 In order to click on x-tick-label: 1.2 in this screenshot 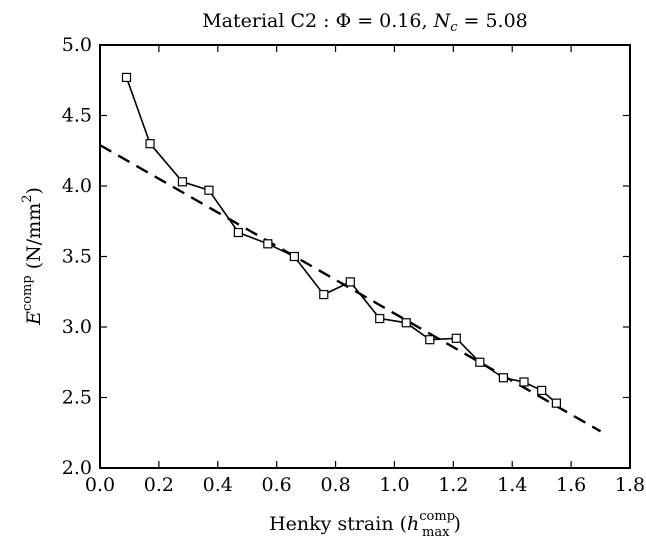, I will do `click(453, 485)`.